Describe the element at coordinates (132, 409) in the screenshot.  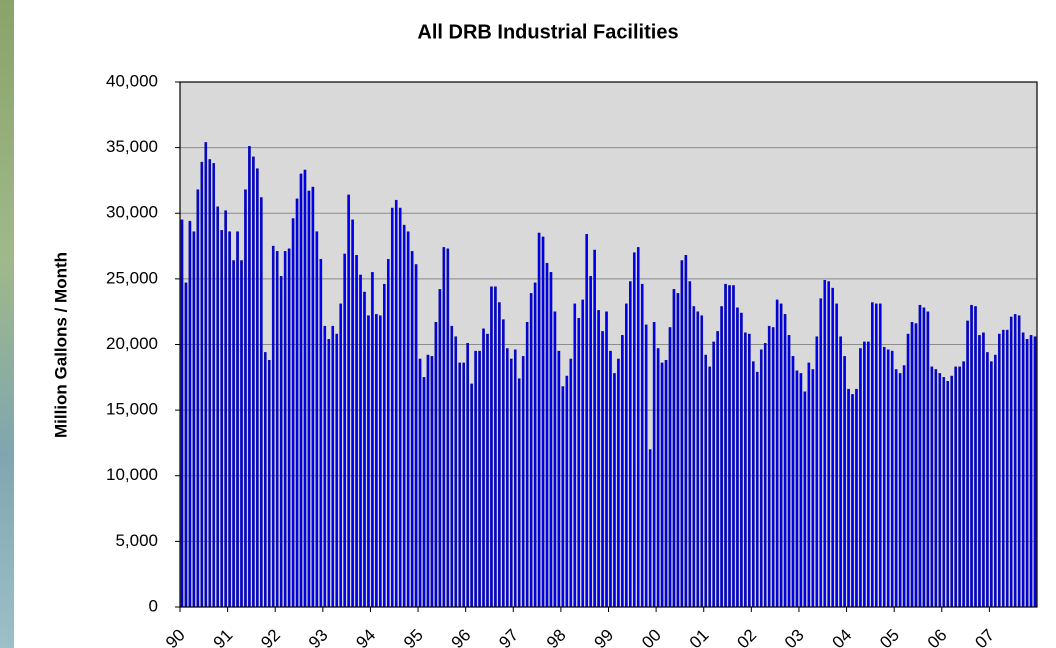
I see `y-tick-label: 15,000` at that location.